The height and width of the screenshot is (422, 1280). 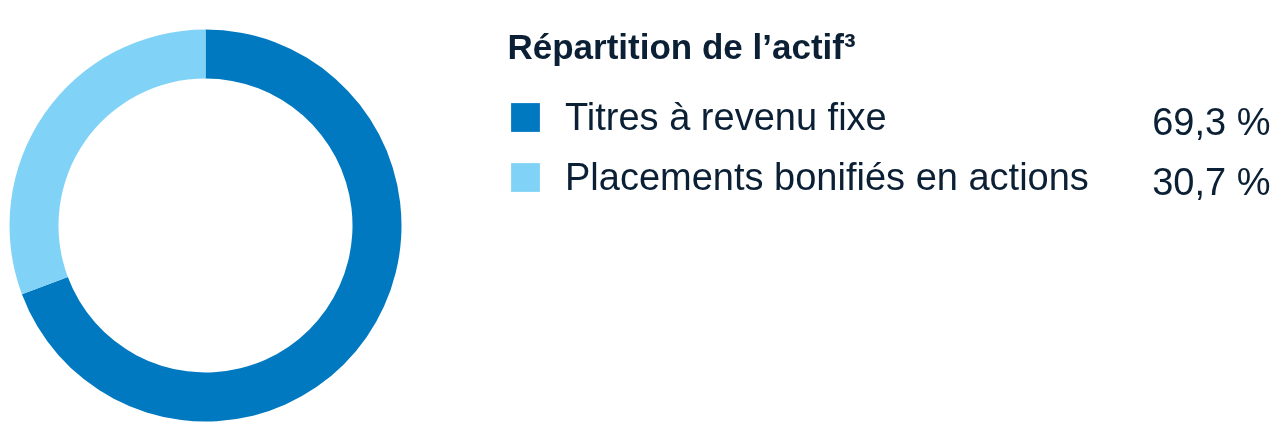 What do you see at coordinates (827, 177) in the screenshot?
I see `legend-label: Placements bonifiés en actions` at bounding box center [827, 177].